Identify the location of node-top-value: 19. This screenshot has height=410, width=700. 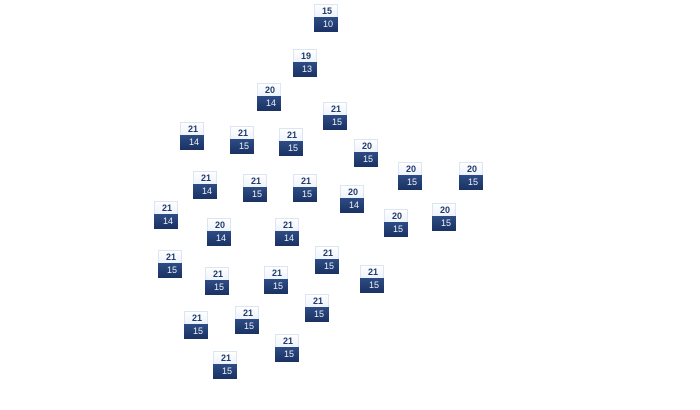
(305, 55).